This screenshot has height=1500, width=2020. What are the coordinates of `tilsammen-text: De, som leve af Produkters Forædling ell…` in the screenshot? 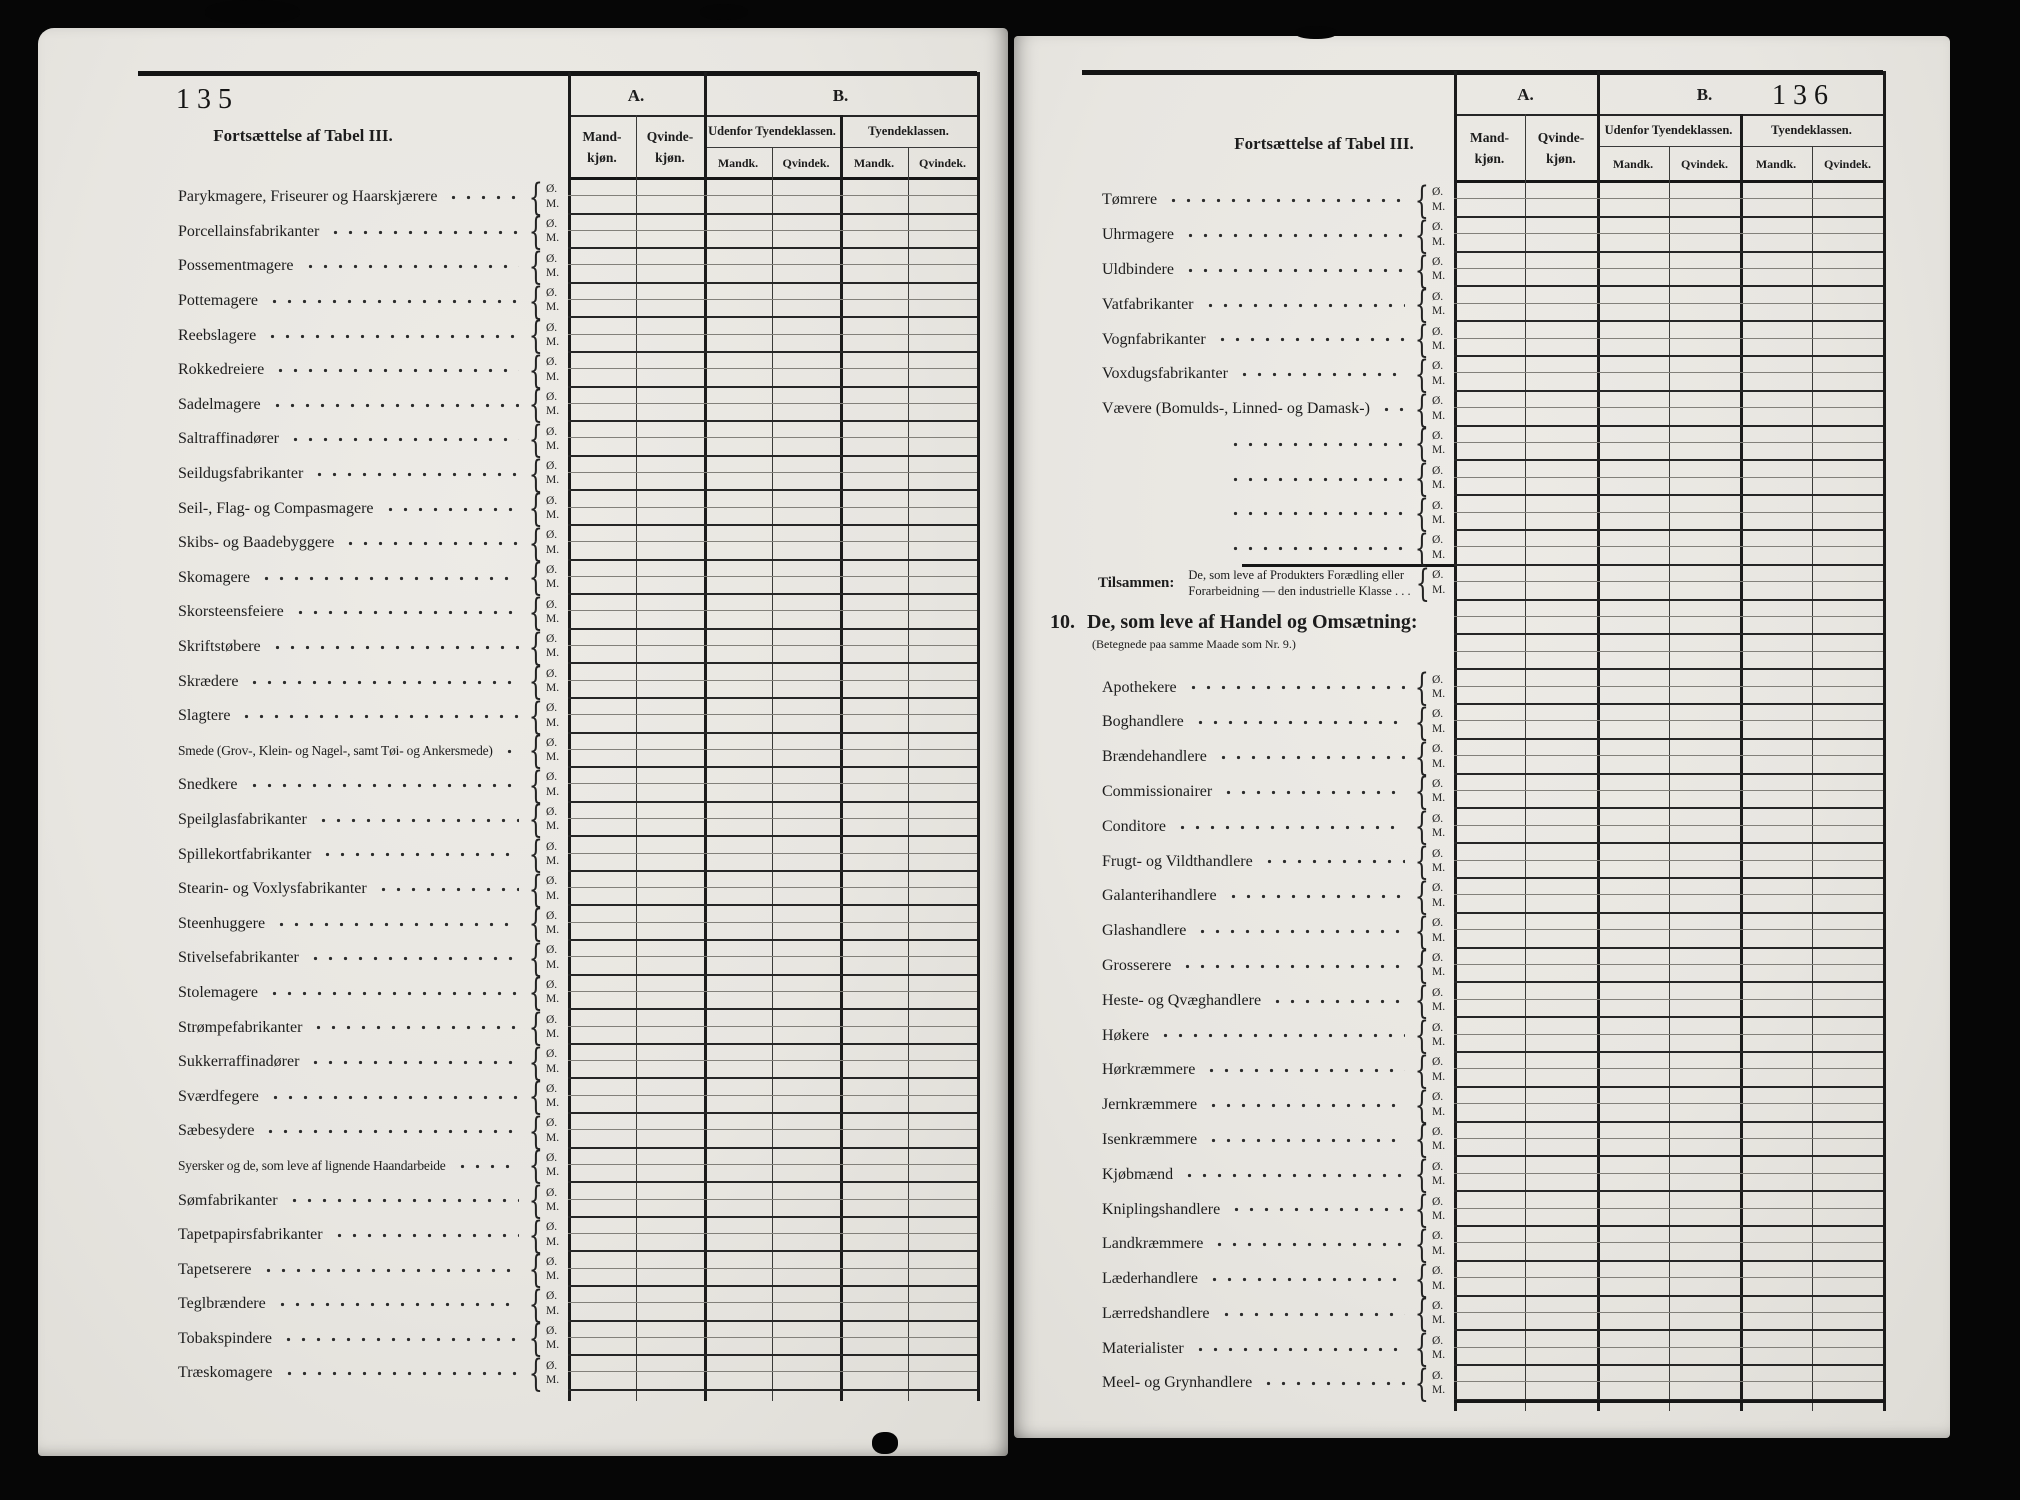 It's located at (1292, 583).